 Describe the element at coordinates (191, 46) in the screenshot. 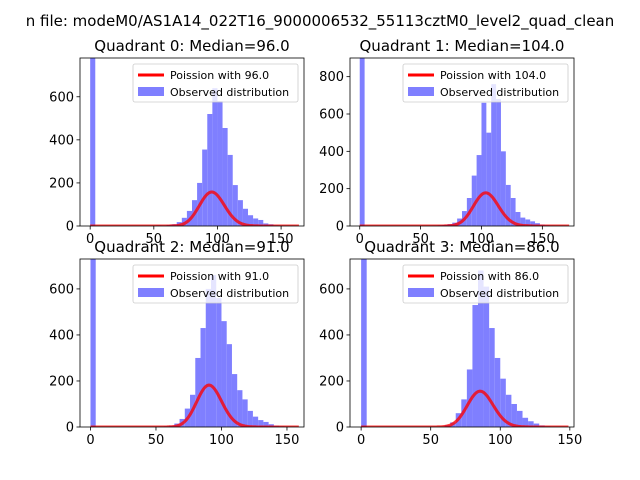

I see `panel-title: Quadrant 0: Median=96.0` at that location.